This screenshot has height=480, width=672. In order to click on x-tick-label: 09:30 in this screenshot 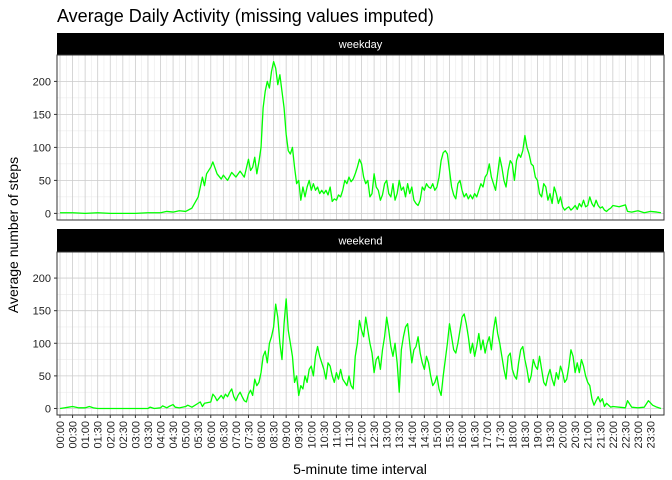, I will do `click(300, 435)`.